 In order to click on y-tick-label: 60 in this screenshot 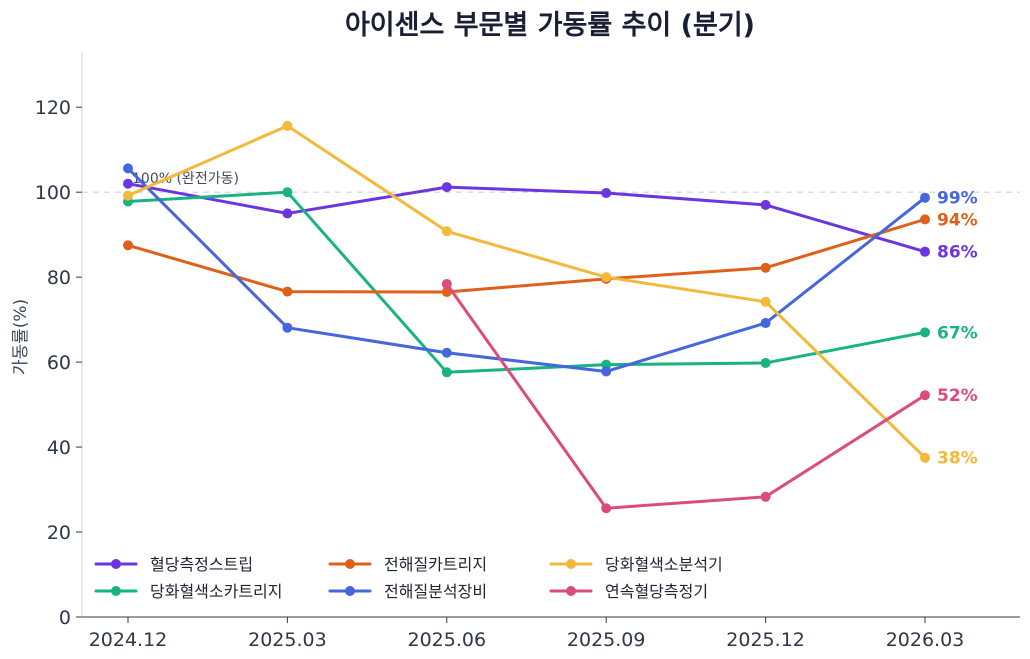, I will do `click(59, 363)`.